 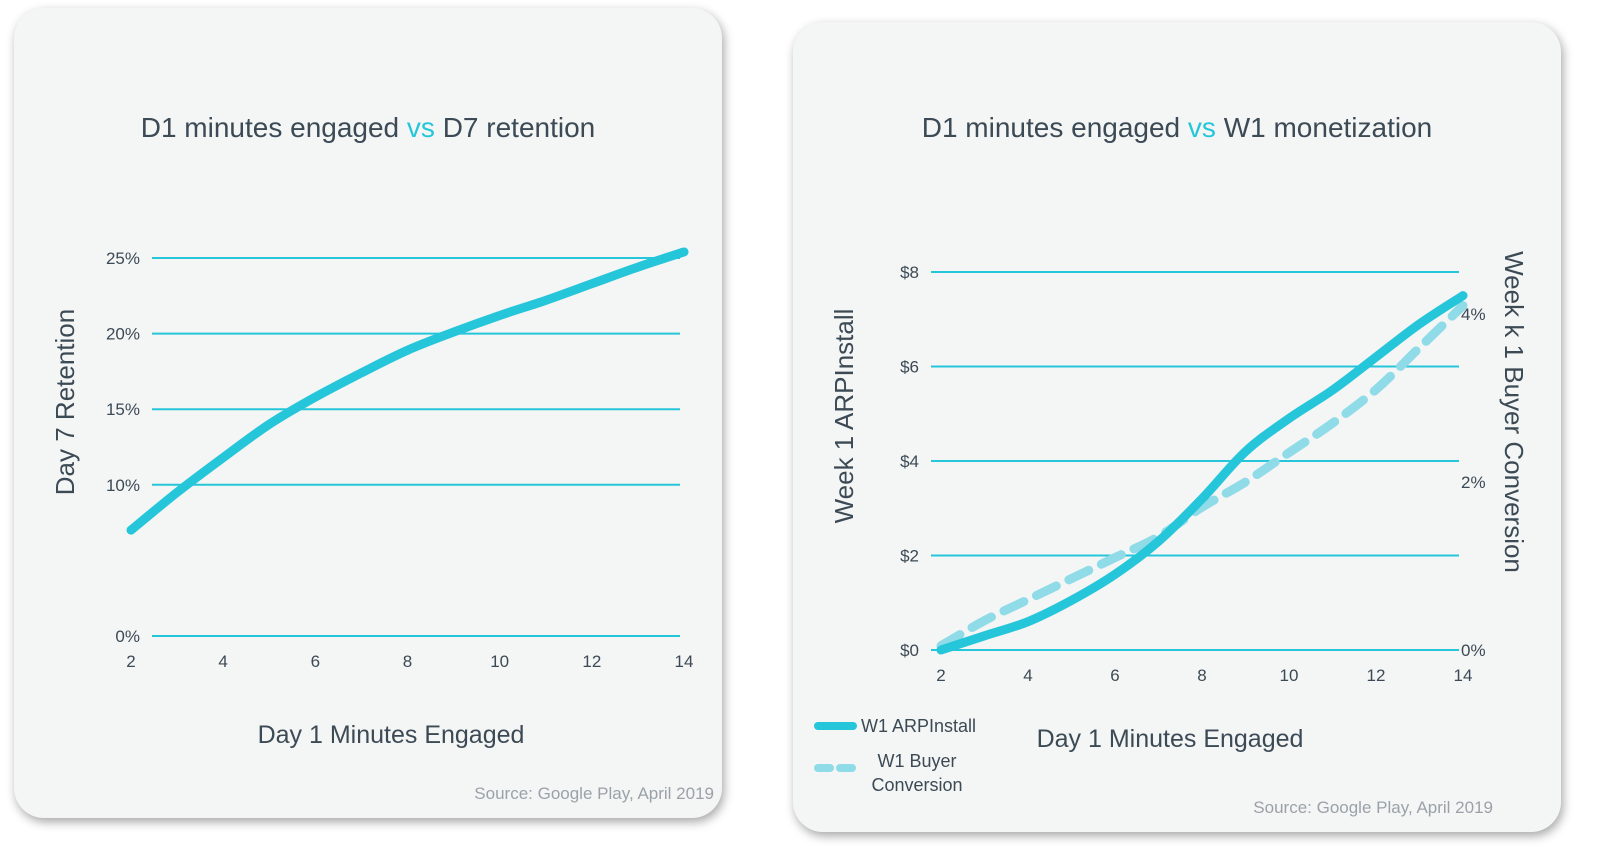 I want to click on y-tick-label: $0, so click(x=909, y=650).